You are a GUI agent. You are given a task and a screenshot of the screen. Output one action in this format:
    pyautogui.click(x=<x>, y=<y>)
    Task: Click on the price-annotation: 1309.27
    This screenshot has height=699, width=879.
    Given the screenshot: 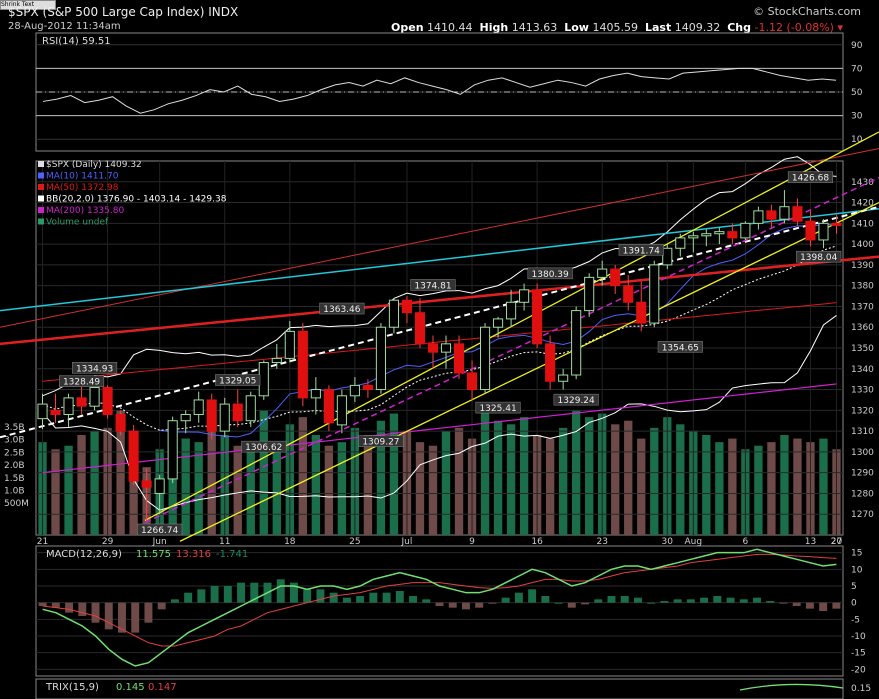 What is the action you would take?
    pyautogui.click(x=380, y=443)
    